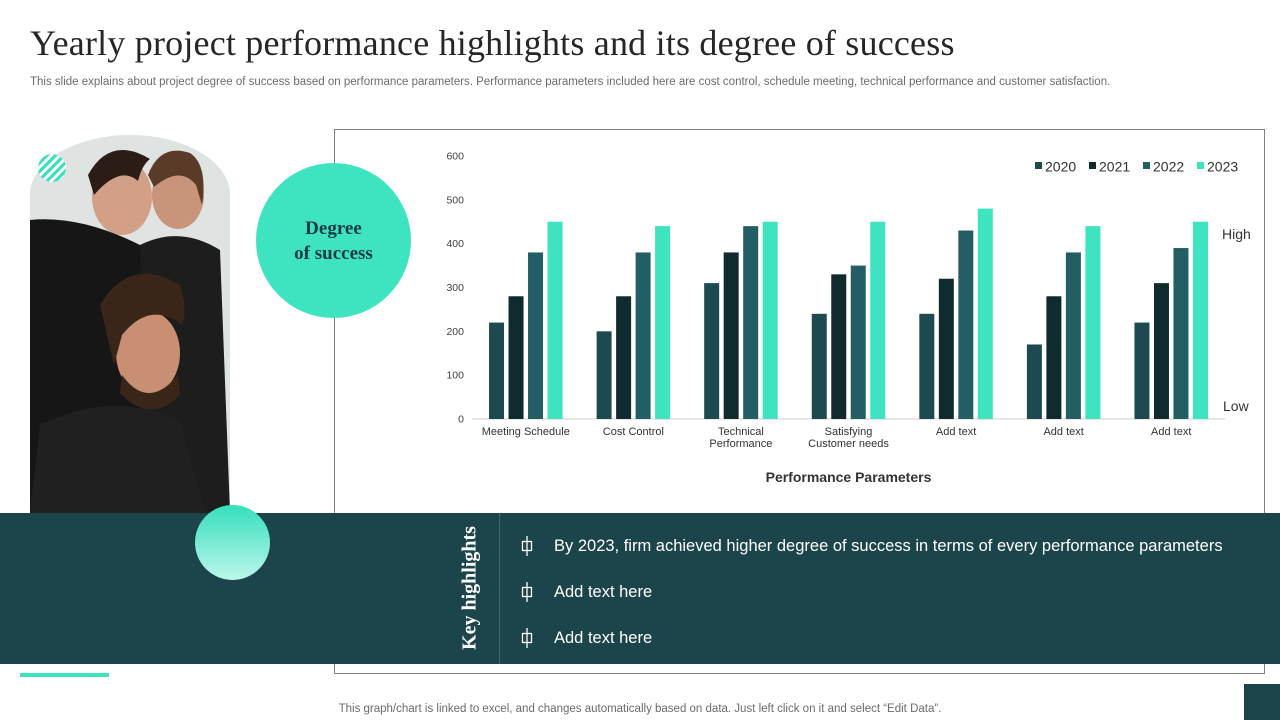  Describe the element at coordinates (1236, 406) in the screenshot. I see `annotation-low: Low` at that location.